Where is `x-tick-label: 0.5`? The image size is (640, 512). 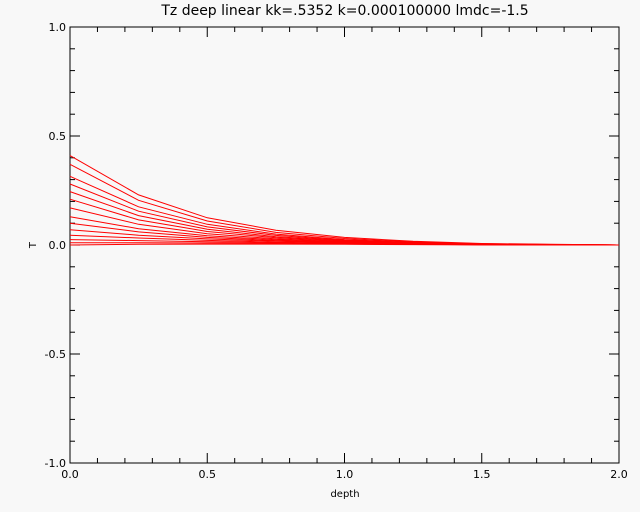 x-tick-label: 0.5 is located at coordinates (208, 474).